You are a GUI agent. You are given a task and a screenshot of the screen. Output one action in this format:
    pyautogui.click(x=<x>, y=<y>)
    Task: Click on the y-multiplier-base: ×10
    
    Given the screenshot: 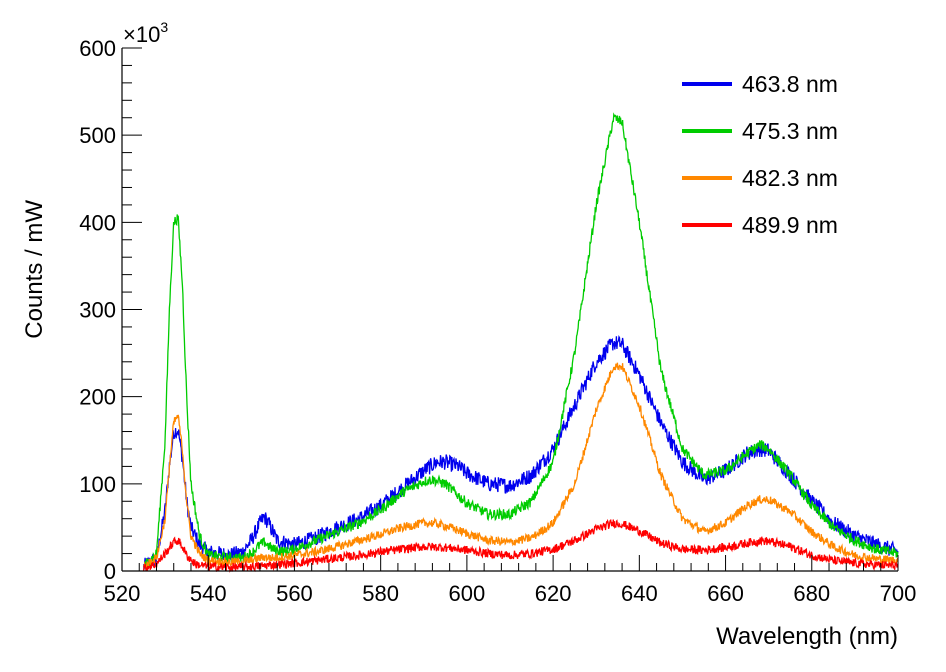 What is the action you would take?
    pyautogui.click(x=141, y=34)
    